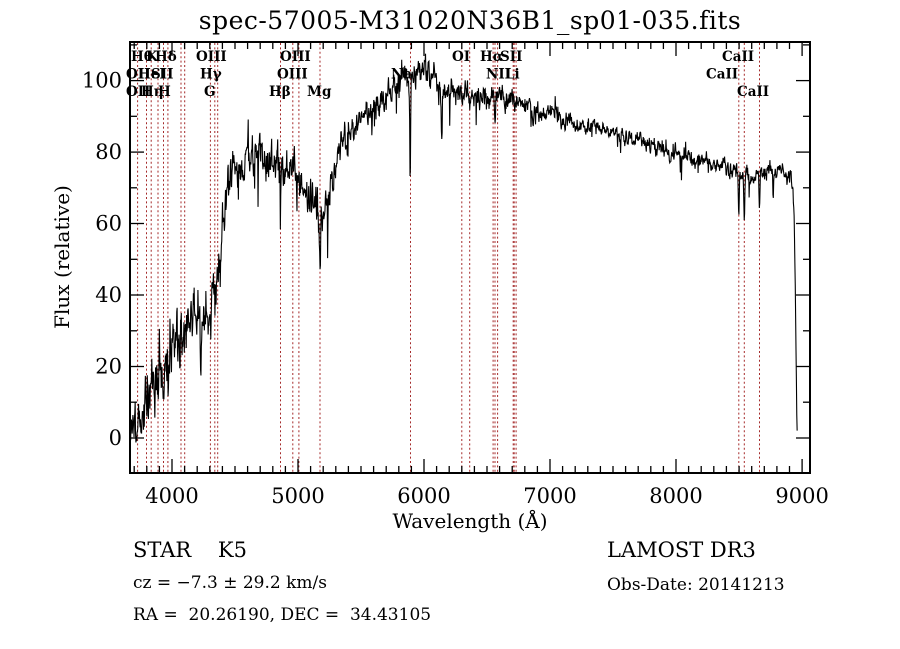  I want to click on y-tick-label: 40, so click(108, 295).